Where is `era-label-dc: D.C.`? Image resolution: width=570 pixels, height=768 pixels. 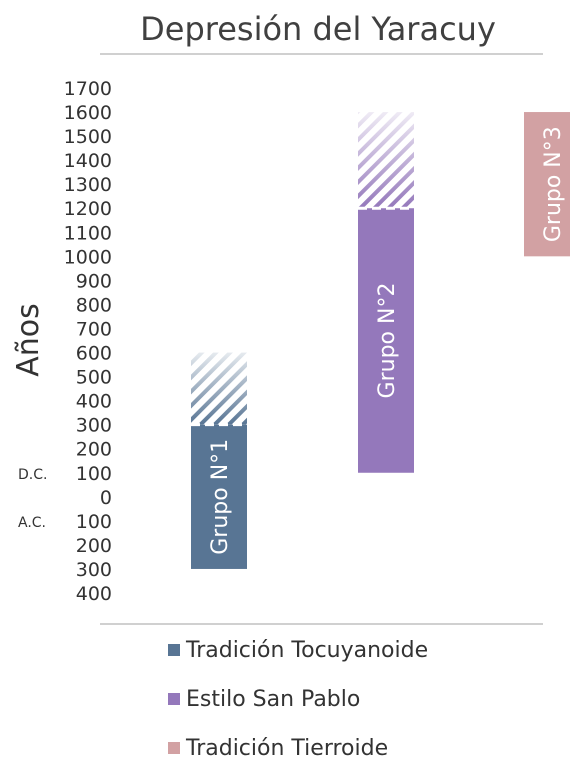
era-label-dc: D.C. is located at coordinates (32, 475).